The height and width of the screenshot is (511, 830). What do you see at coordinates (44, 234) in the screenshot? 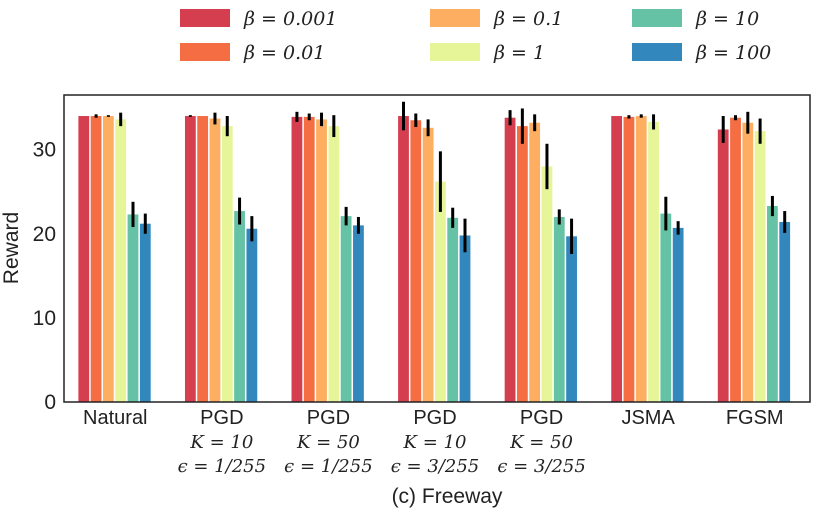
I see `y-tick-label: 20` at bounding box center [44, 234].